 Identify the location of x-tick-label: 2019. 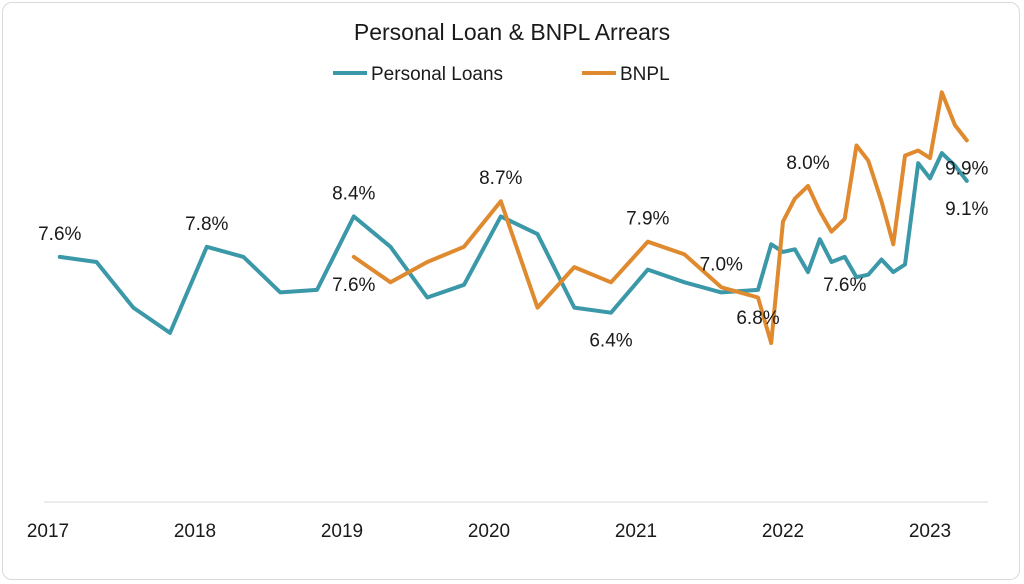
(342, 531).